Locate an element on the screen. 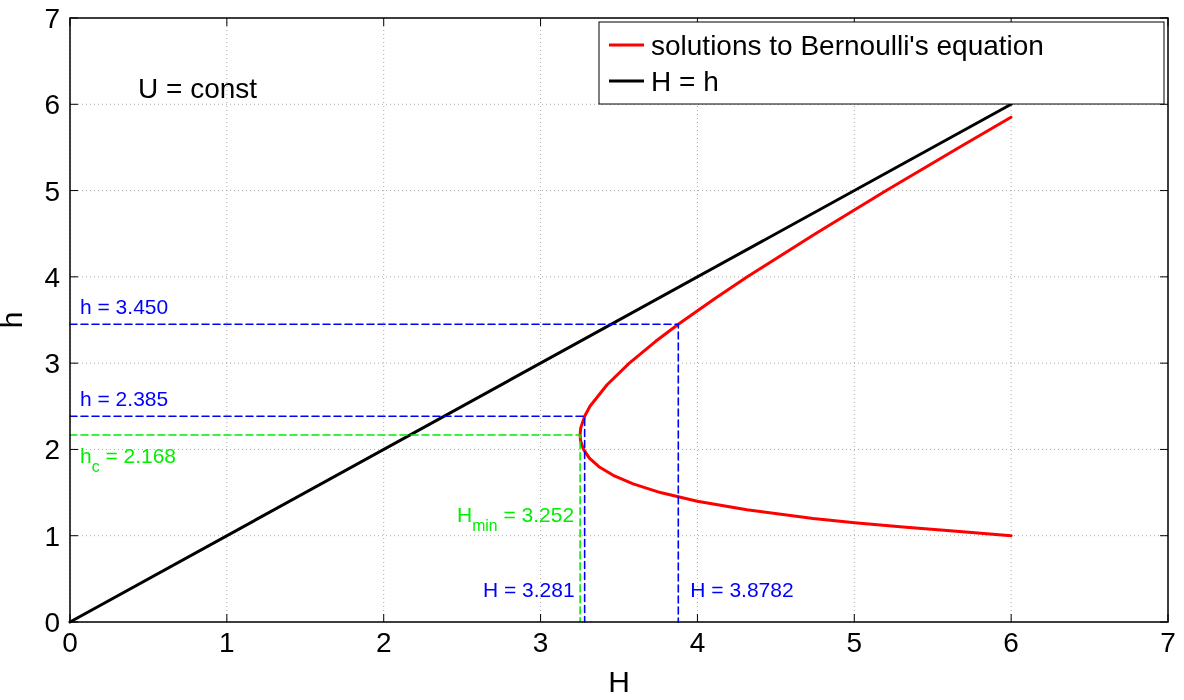  x-axis-title: H is located at coordinates (619, 681).